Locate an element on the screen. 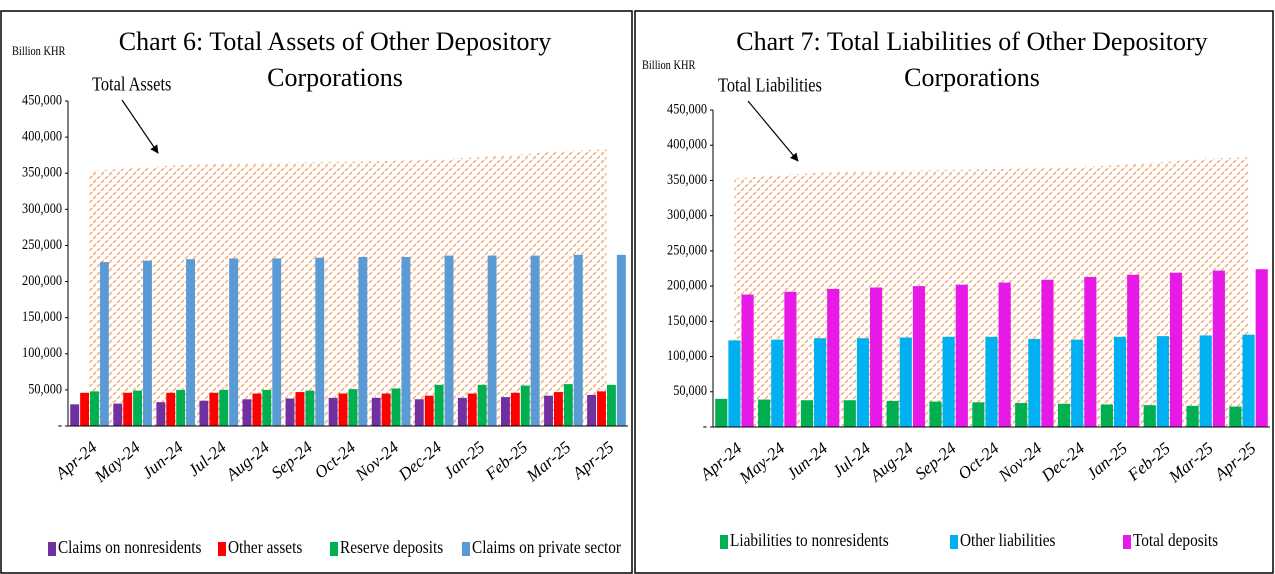  legend-label: Total deposits is located at coordinates (1175, 540).